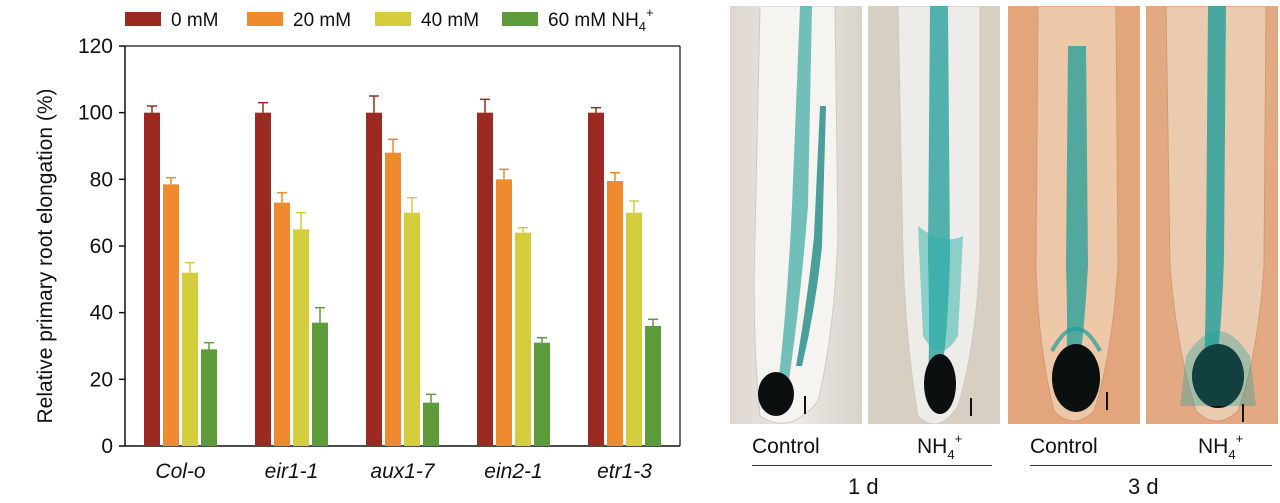  What do you see at coordinates (624, 471) in the screenshot?
I see `x-tick-label: etr1-3` at bounding box center [624, 471].